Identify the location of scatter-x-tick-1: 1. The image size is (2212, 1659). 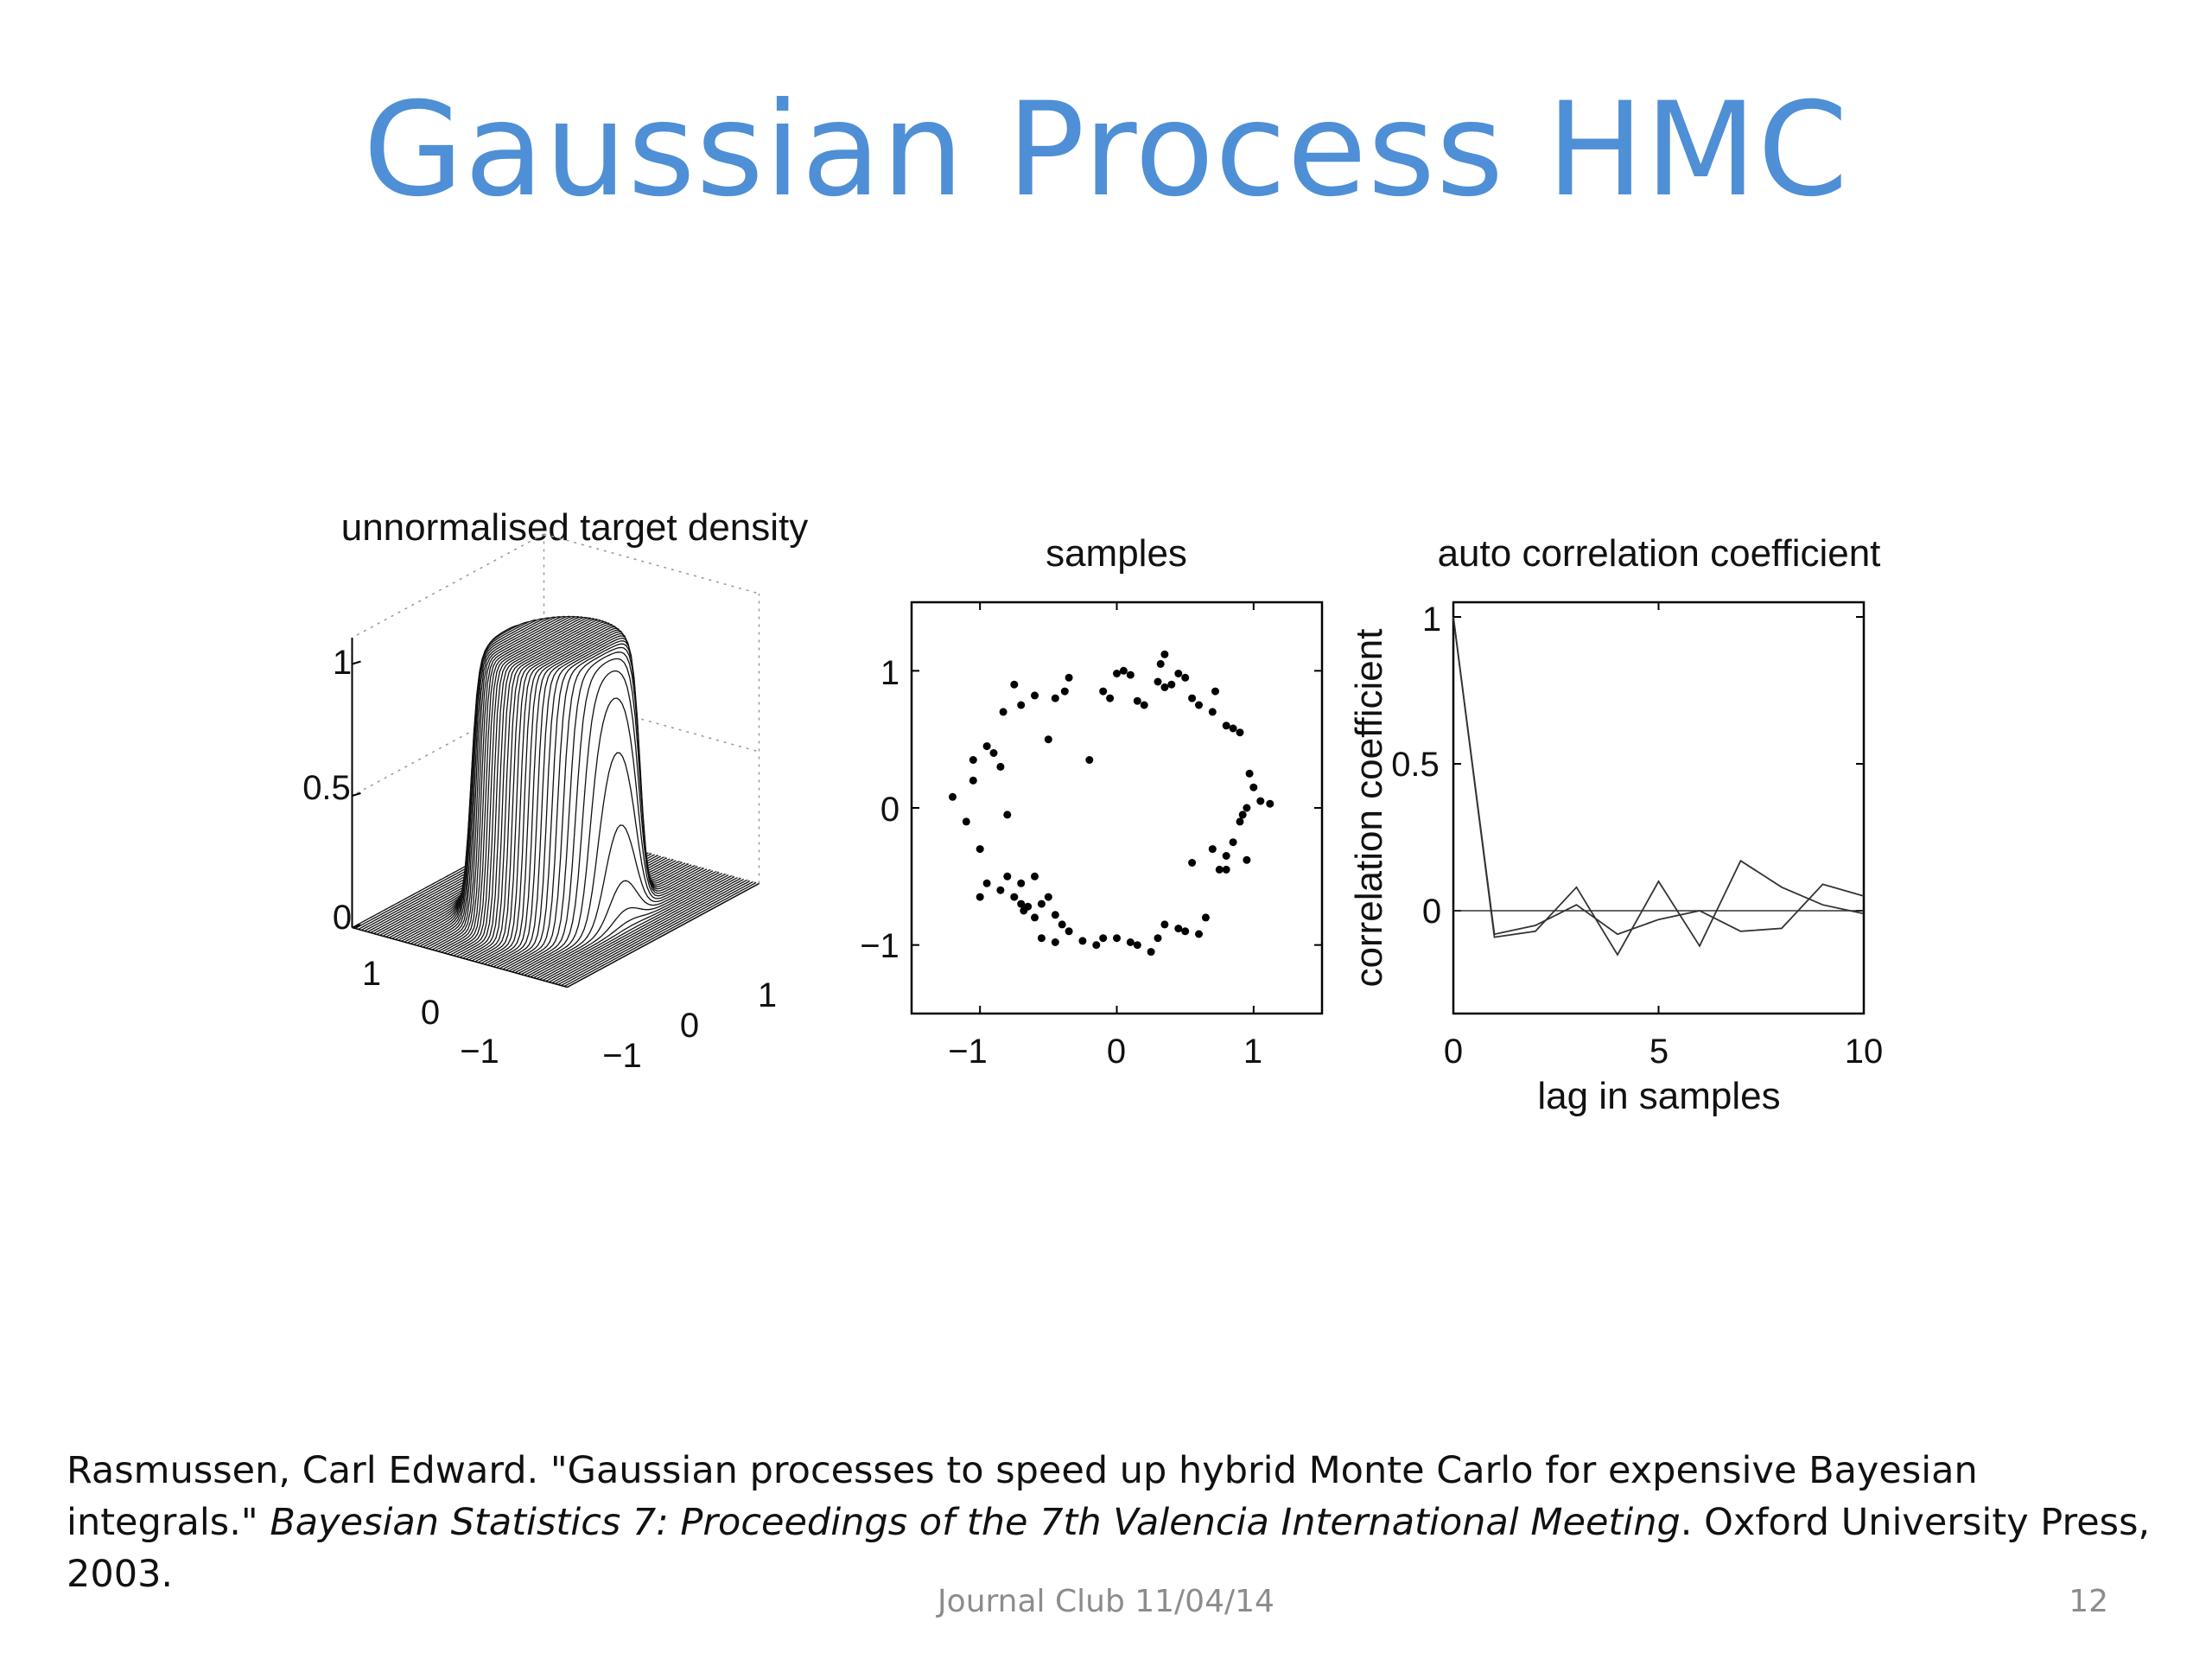
(1252, 1052).